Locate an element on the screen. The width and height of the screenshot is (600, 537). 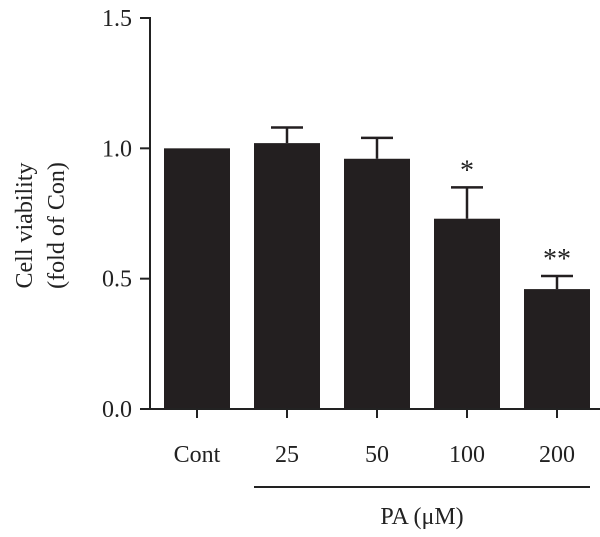
y-axis-title-line-1: Cell viability is located at coordinates (25, 226).